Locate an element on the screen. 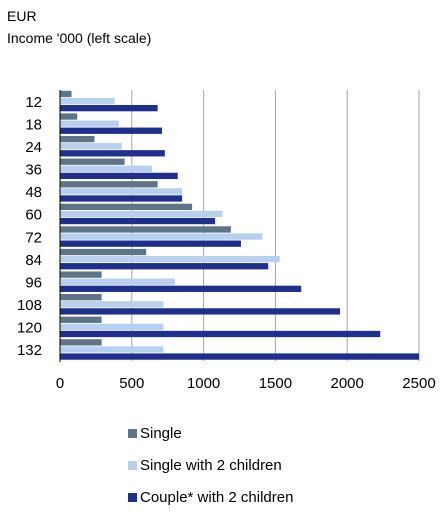 This screenshot has width=440, height=514. legend-item-couple-with-children: Couple* with 2 children is located at coordinates (210, 498).